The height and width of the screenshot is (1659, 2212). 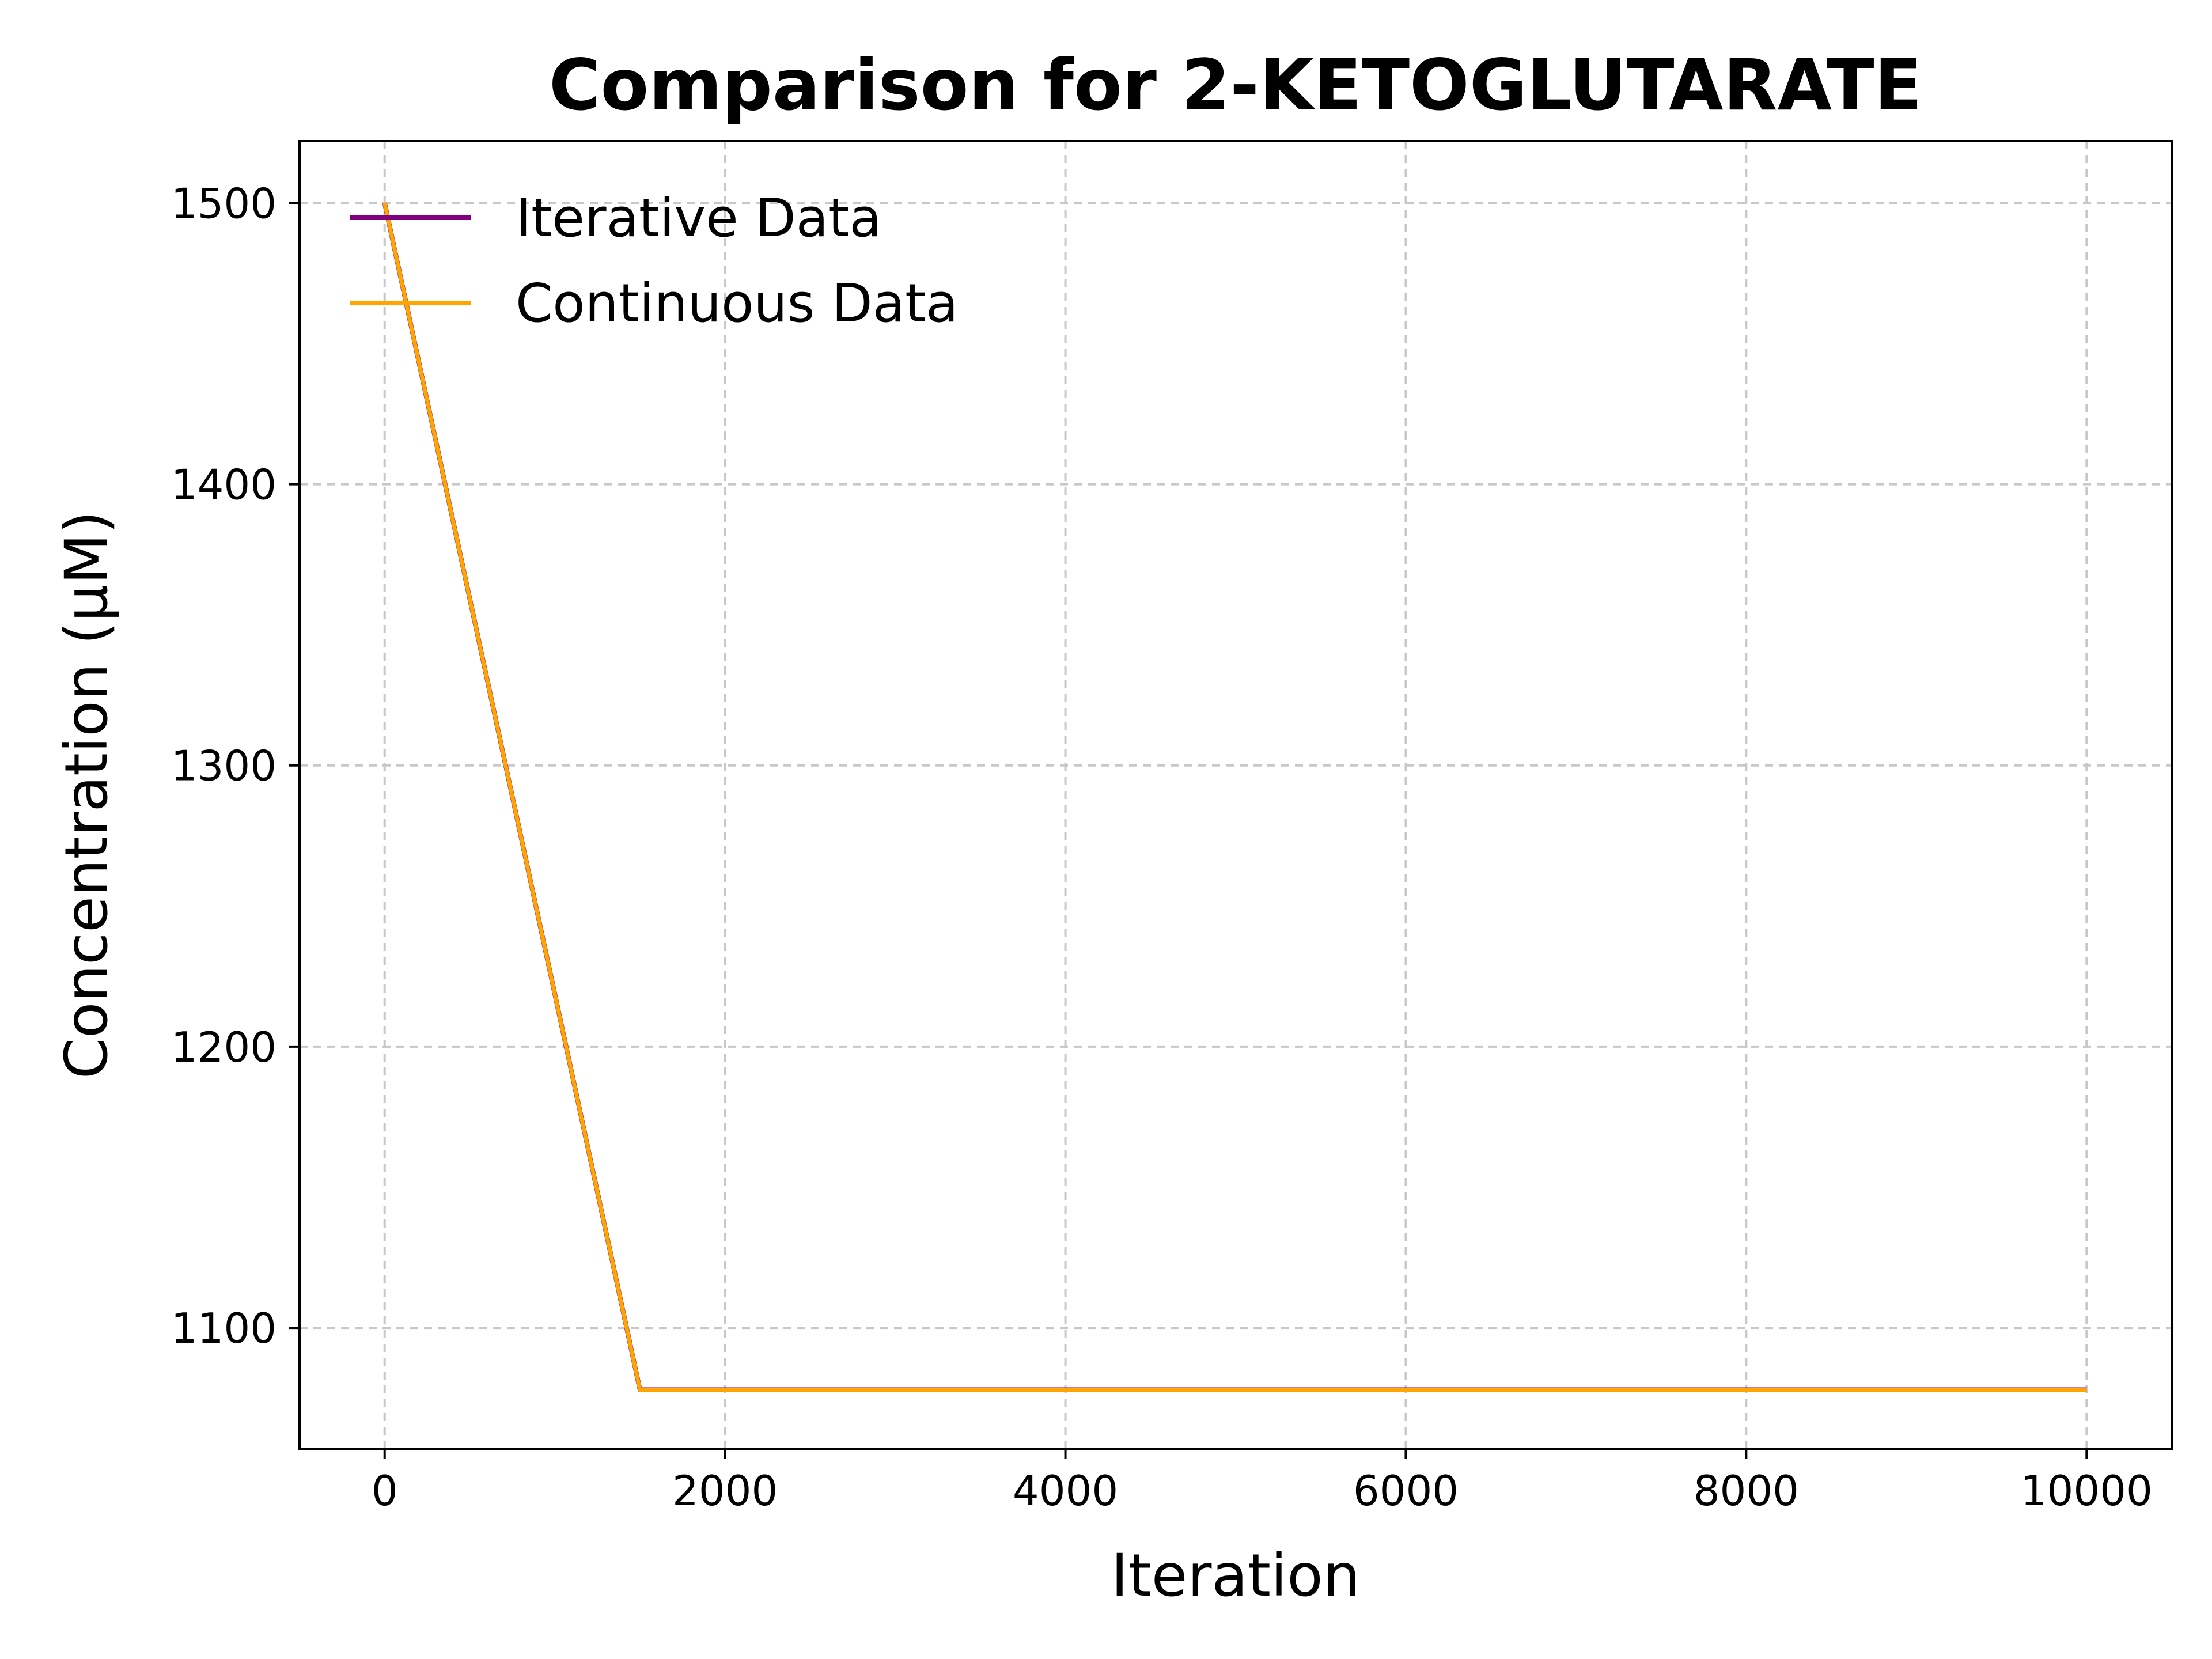 I want to click on x-tick-label: 6000, so click(x=1406, y=1491).